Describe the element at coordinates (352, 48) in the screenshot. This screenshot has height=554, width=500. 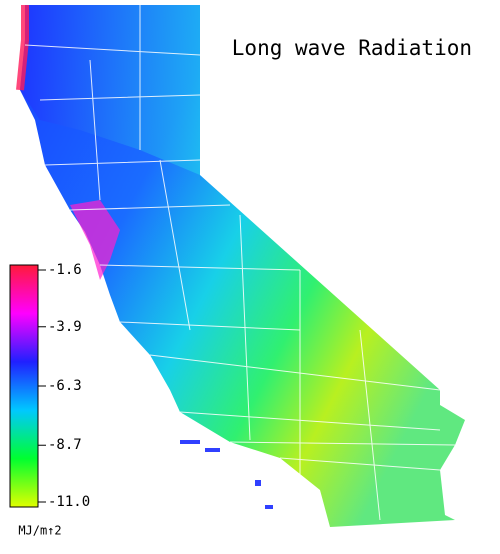
I see `map-title: Long wave Radiation` at that location.